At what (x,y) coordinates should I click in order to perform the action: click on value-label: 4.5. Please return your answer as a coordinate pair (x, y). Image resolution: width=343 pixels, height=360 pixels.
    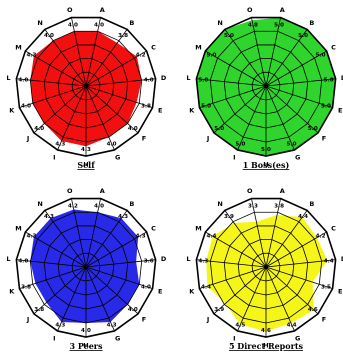
    Looking at the image, I should click on (240, 326).